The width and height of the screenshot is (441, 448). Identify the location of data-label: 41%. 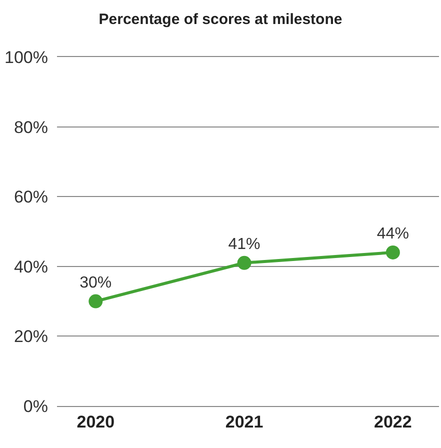
(244, 245).